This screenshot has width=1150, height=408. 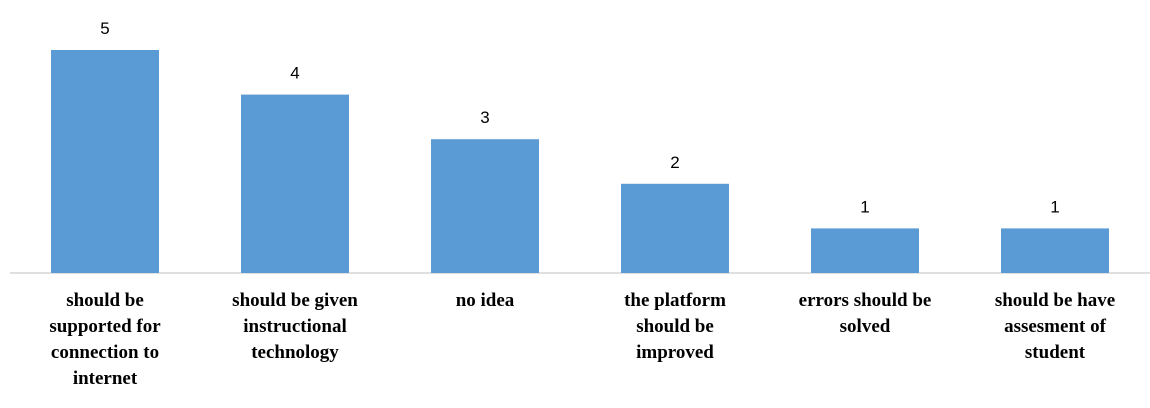 I want to click on category-label: errors should be solved, so click(x=865, y=314).